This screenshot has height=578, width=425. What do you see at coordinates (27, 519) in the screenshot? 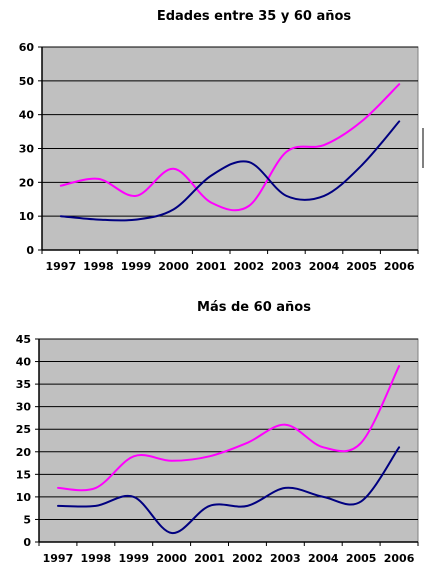
I see `y-tick-label: 5` at bounding box center [27, 519].